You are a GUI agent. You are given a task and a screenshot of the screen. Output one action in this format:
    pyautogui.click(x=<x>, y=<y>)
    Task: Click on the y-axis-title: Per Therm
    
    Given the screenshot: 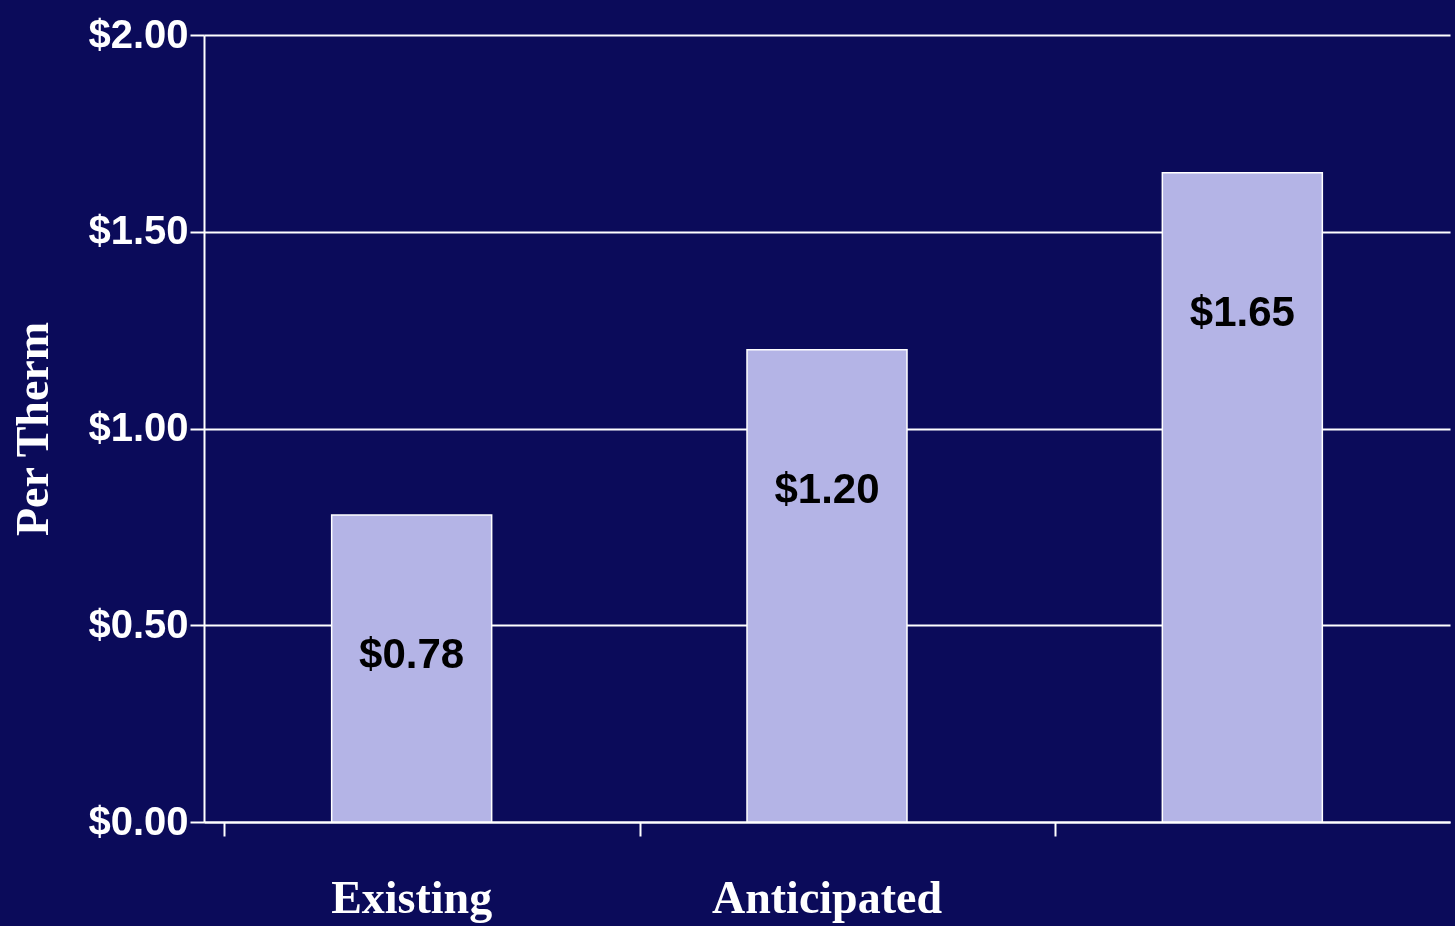 What is the action you would take?
    pyautogui.click(x=33, y=429)
    